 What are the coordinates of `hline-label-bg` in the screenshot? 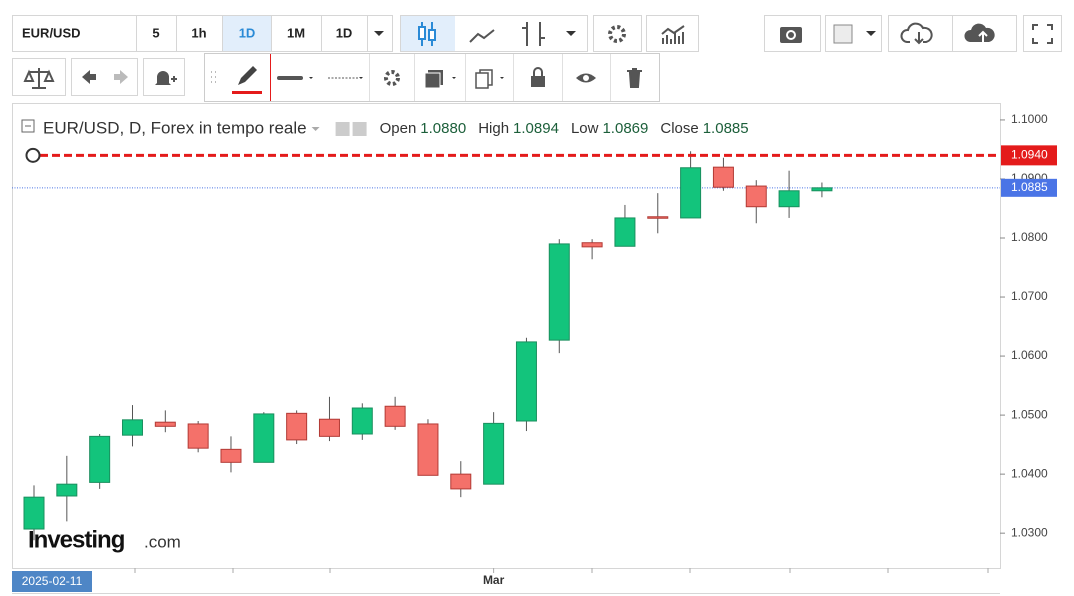 It's located at (1029, 155).